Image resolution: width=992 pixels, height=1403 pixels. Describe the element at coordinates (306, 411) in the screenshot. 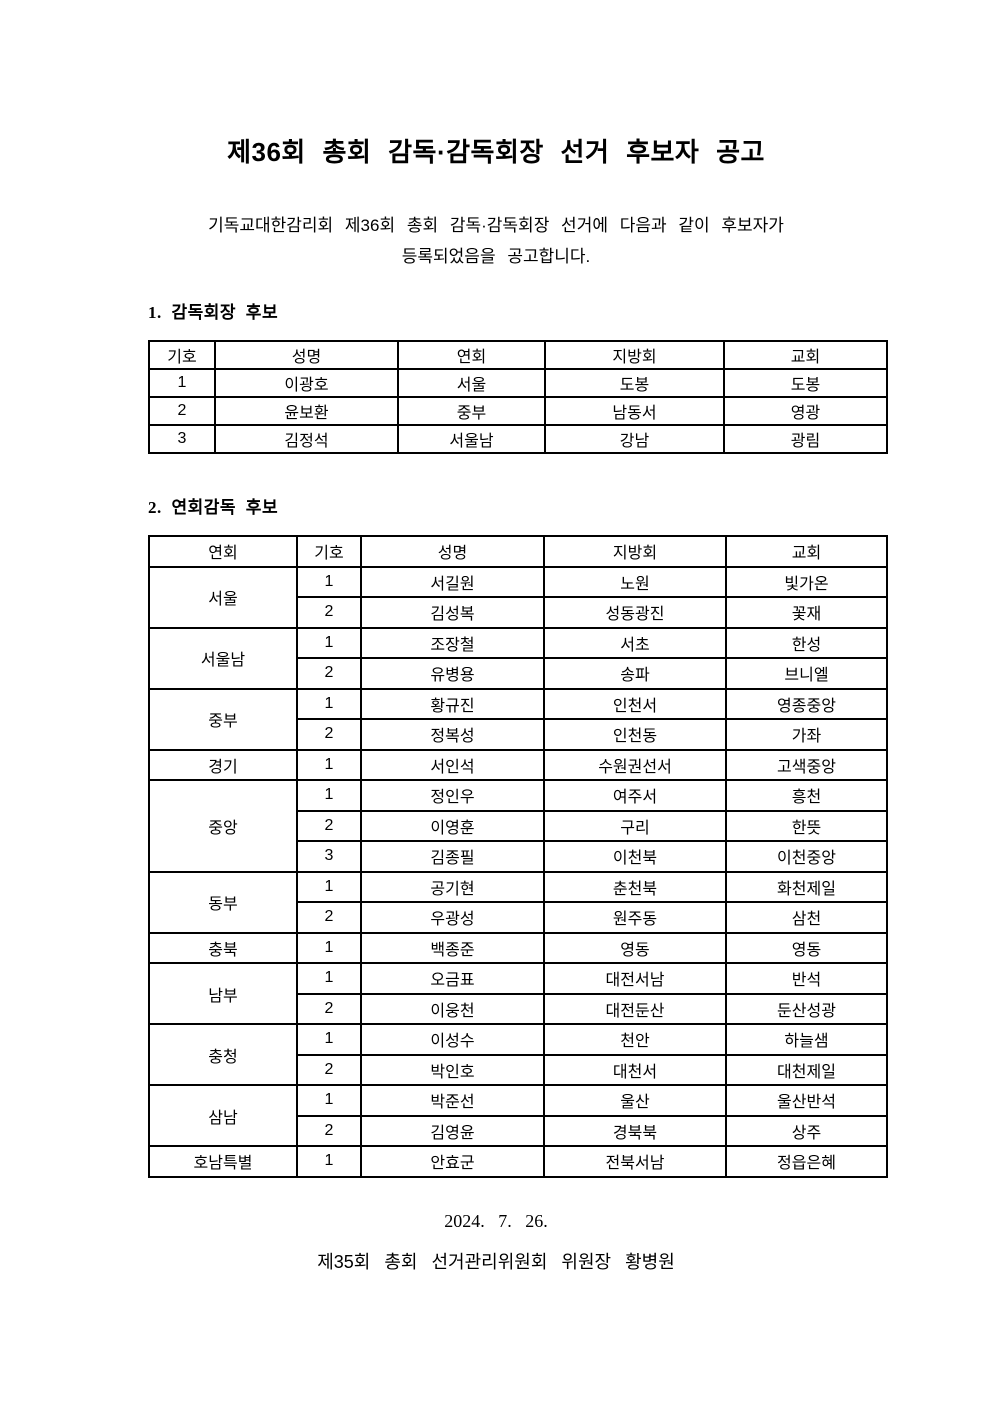

I see `table-cell: 윤보환` at that location.